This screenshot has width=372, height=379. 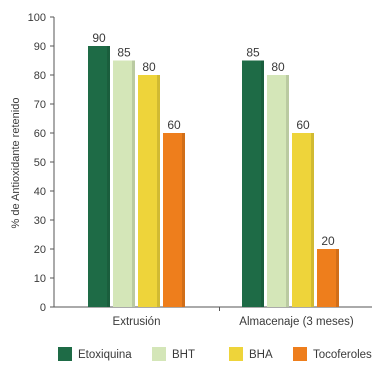 What do you see at coordinates (43, 308) in the screenshot?
I see `y-tick-label: 0` at bounding box center [43, 308].